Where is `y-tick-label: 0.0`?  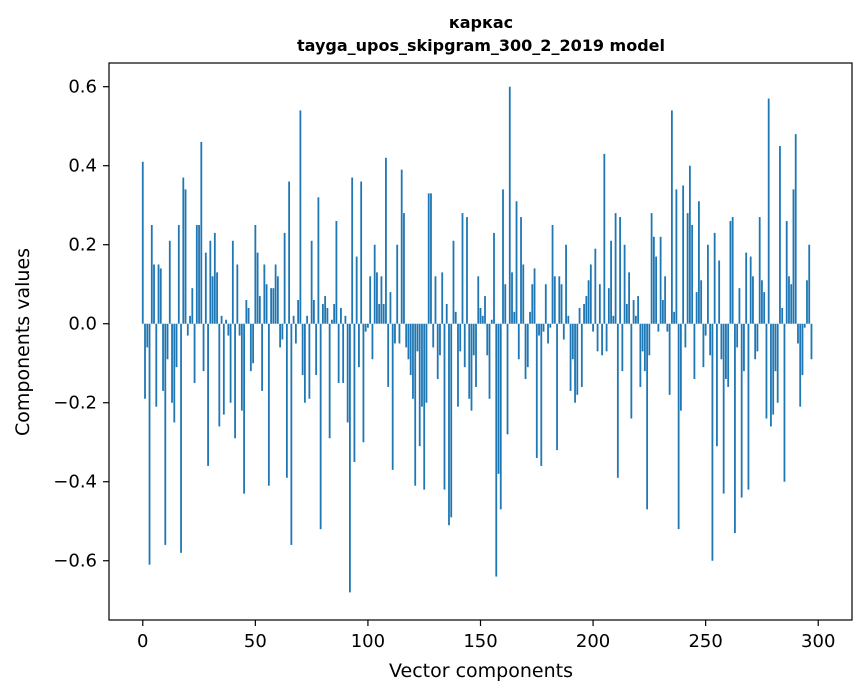
y-tick-label: 0.0 is located at coordinates (82, 324).